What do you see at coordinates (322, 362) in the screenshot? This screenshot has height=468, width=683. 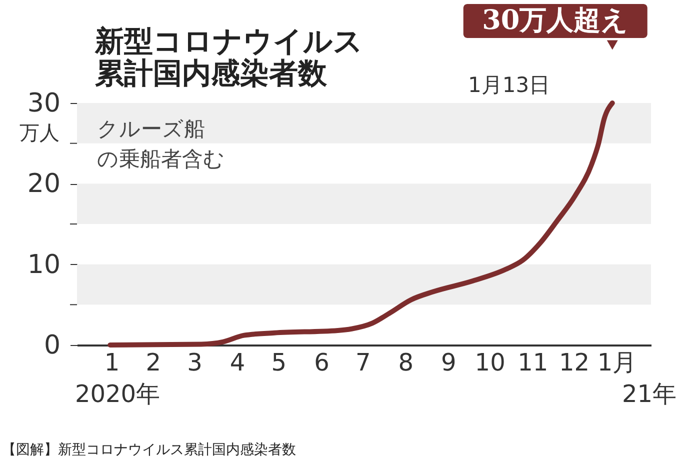 I see `x-tick-label: 6` at bounding box center [322, 362].